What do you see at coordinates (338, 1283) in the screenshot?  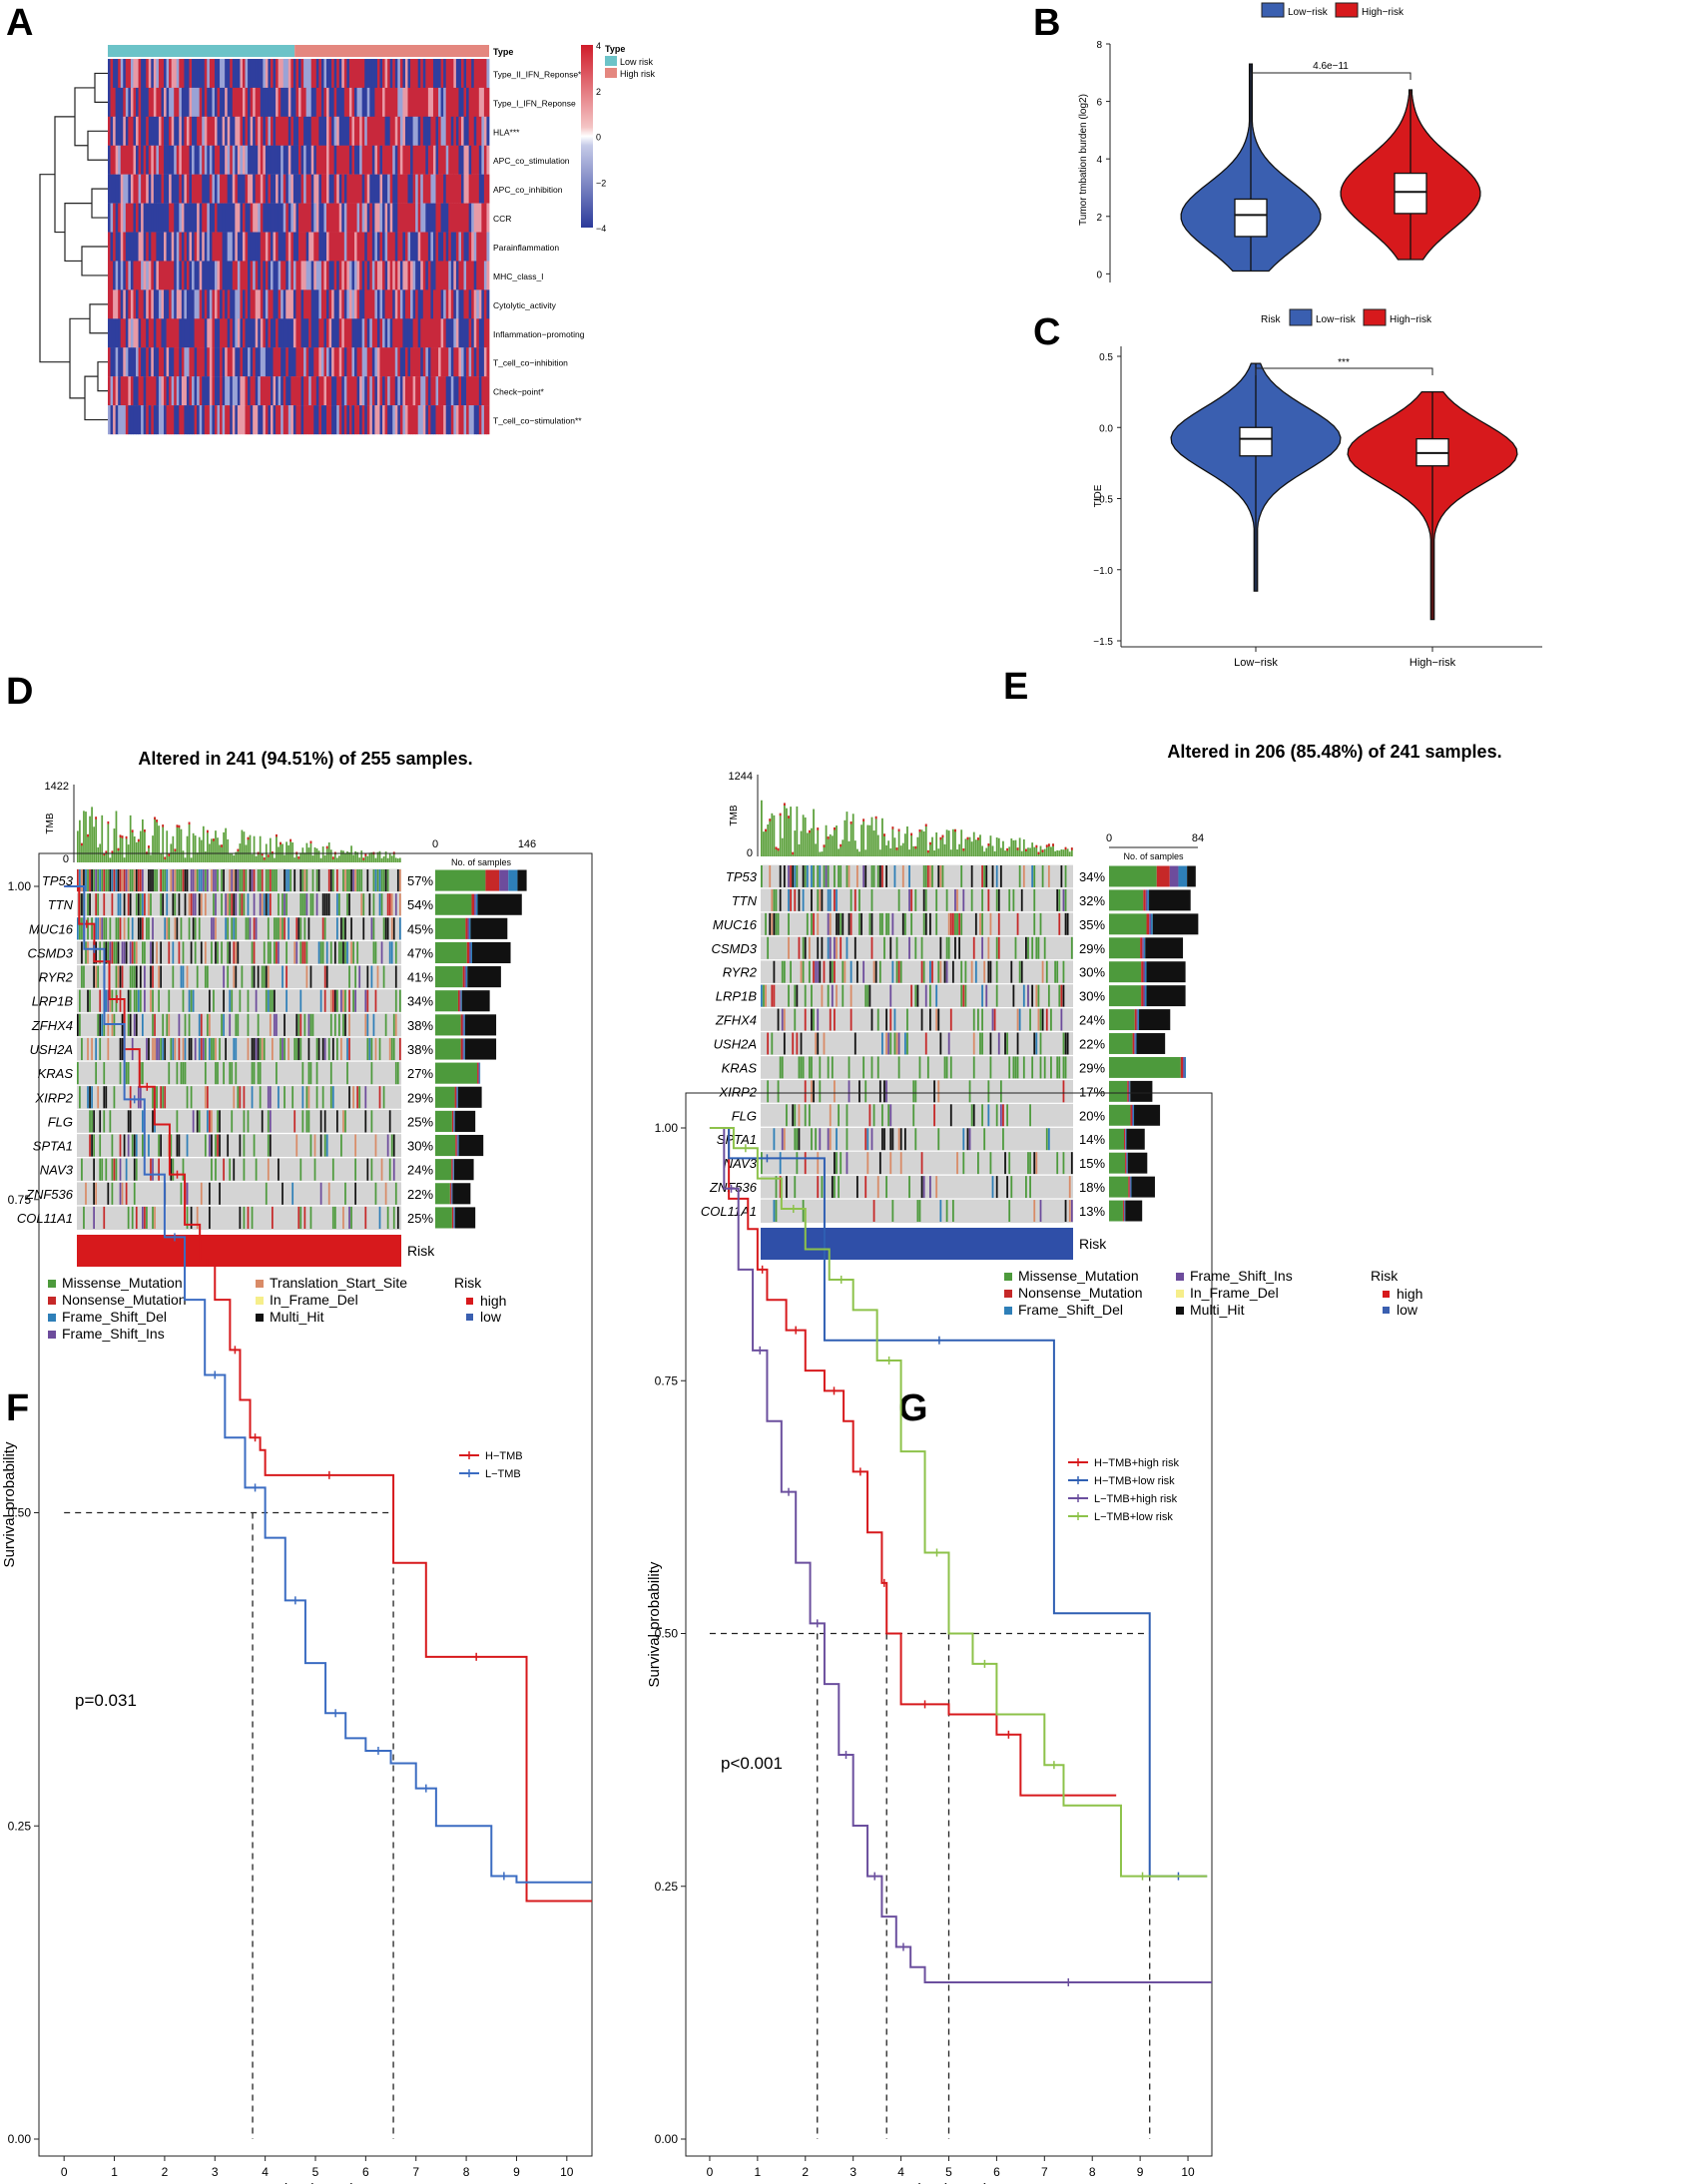 I see `legend-item-4: Translation_Start_Site` at bounding box center [338, 1283].